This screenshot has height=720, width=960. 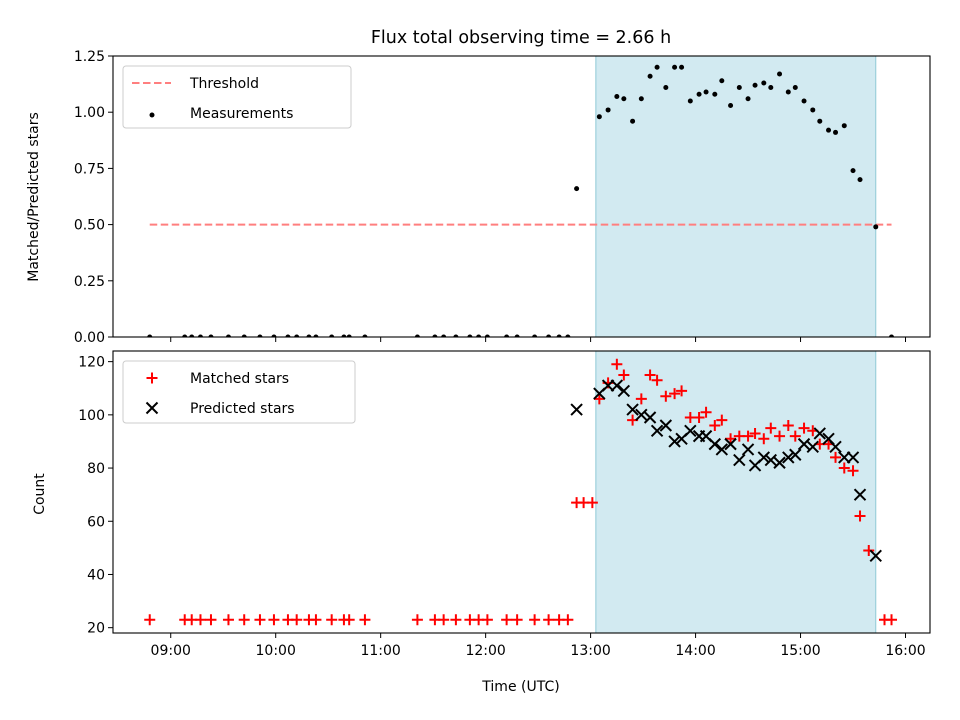 I want to click on y-tick-label: 40, so click(x=96, y=575).